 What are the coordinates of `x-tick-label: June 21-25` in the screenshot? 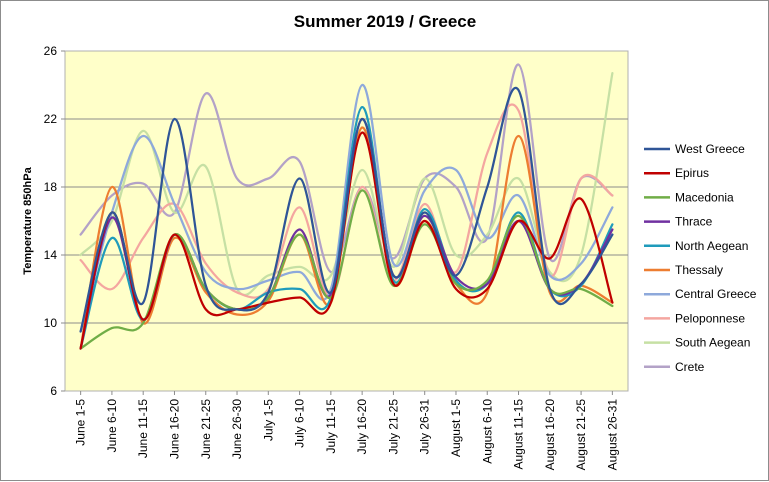 It's located at (206, 429).